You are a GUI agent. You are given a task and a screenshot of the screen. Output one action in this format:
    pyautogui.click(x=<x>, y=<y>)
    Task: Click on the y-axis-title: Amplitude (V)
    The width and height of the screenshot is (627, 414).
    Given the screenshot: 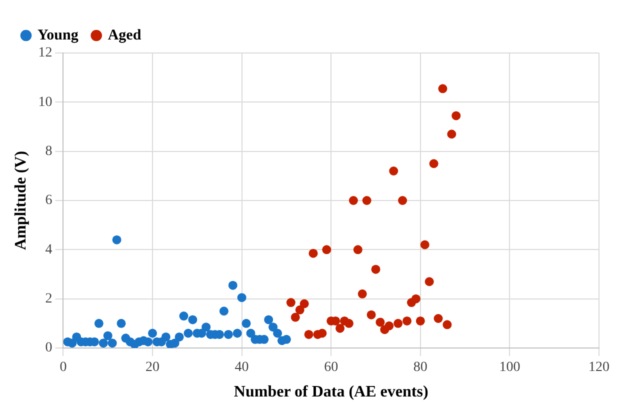 What is the action you would take?
    pyautogui.click(x=21, y=200)
    